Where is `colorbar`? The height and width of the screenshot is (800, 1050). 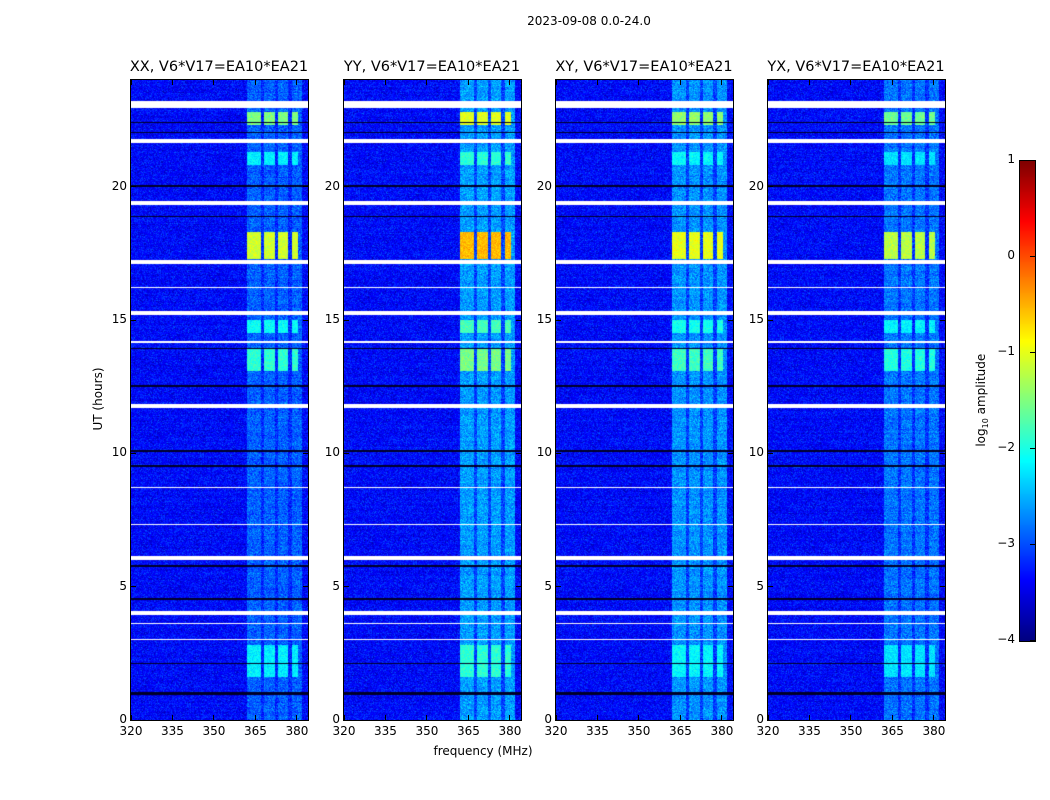 colorbar is located at coordinates (1027, 401).